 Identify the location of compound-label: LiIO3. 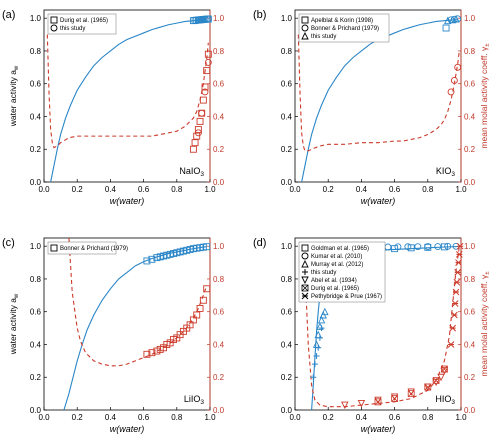
(194, 400).